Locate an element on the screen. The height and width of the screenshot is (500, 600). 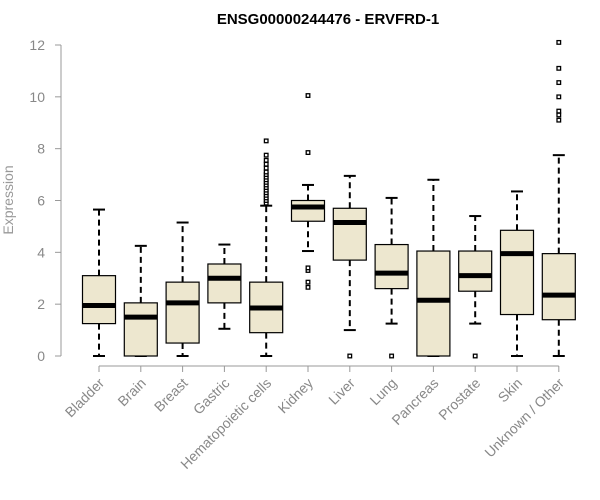
y-tick-label: 2 is located at coordinates (41, 304).